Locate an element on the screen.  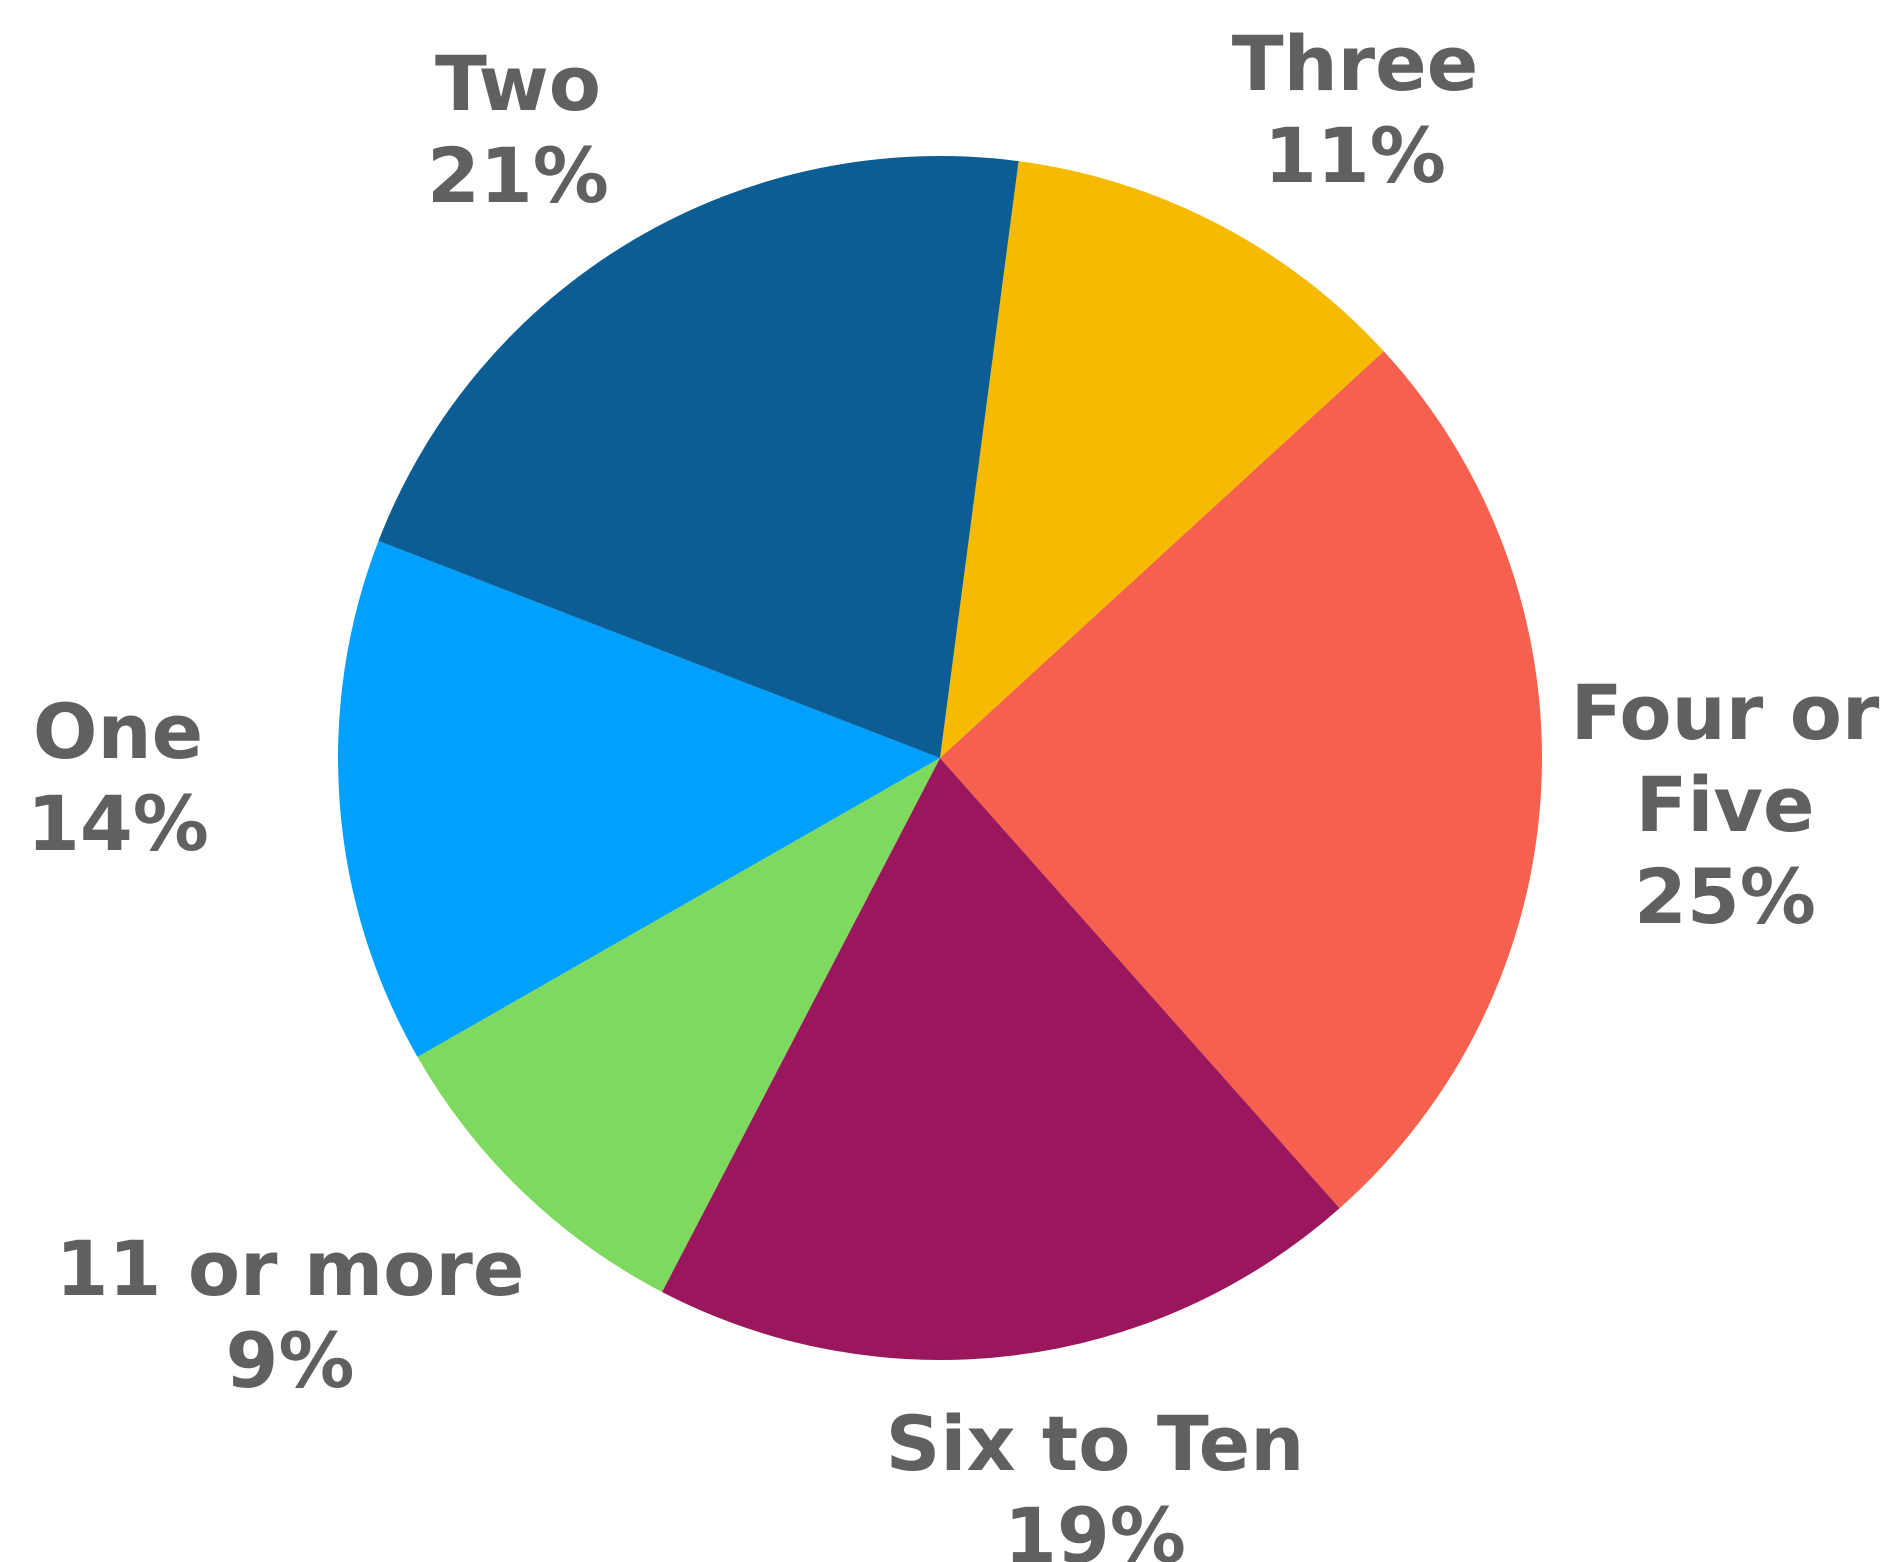
slice-label-one: One 14% is located at coordinates (118, 777).